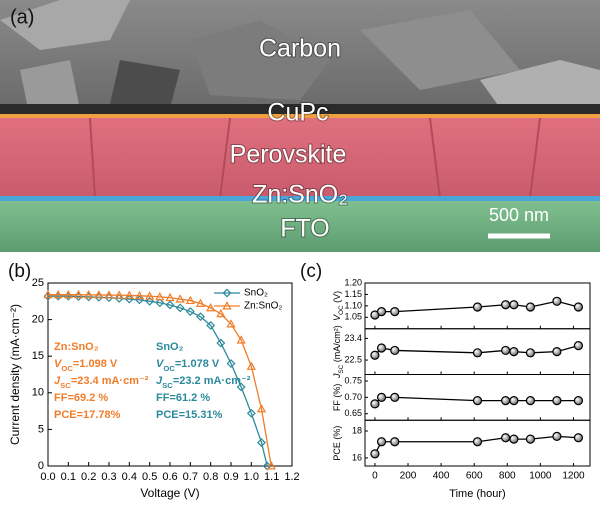 The image size is (600, 506). I want to click on y-axis-label: Current density (mA·cm⁻²), so click(15, 374).